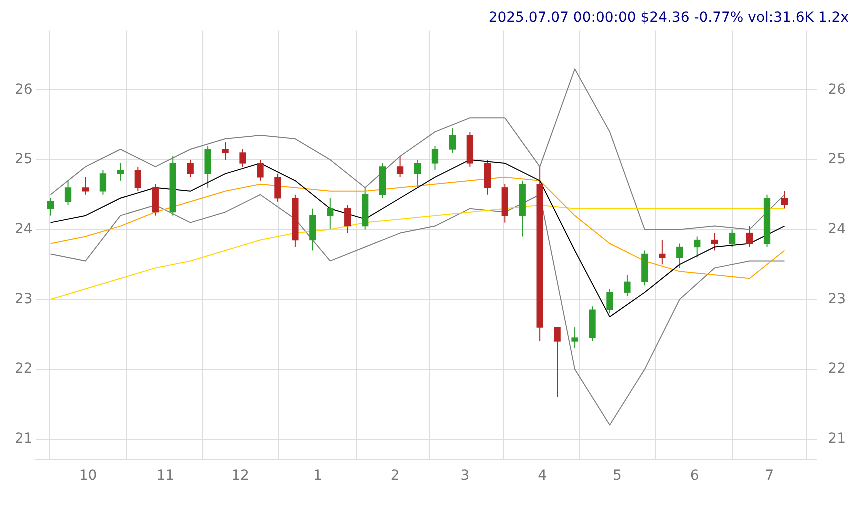  Describe the element at coordinates (241, 476) in the screenshot. I see `x-tick-label: 12` at that location.